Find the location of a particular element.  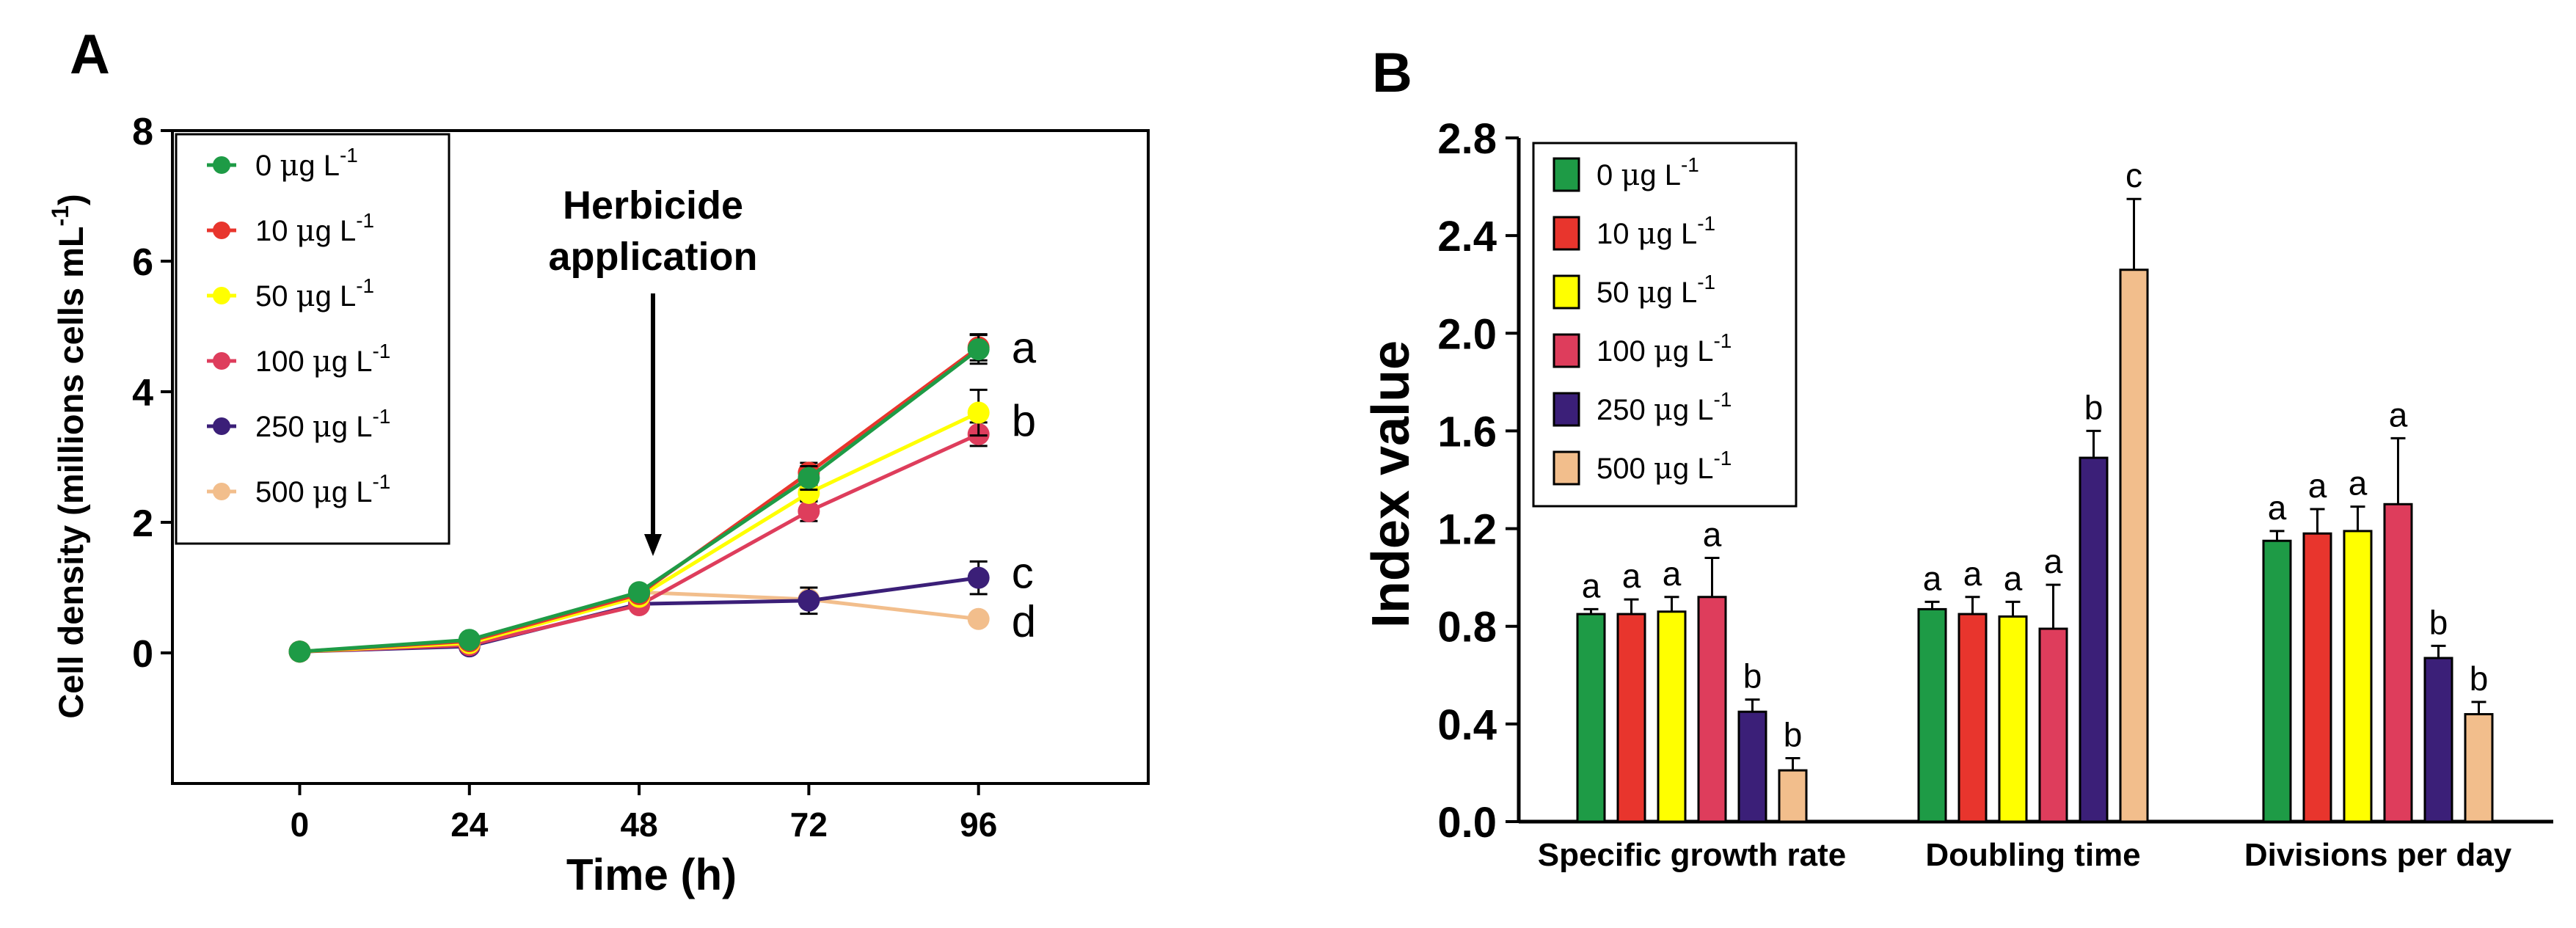

group-label: c is located at coordinates (1023, 572).